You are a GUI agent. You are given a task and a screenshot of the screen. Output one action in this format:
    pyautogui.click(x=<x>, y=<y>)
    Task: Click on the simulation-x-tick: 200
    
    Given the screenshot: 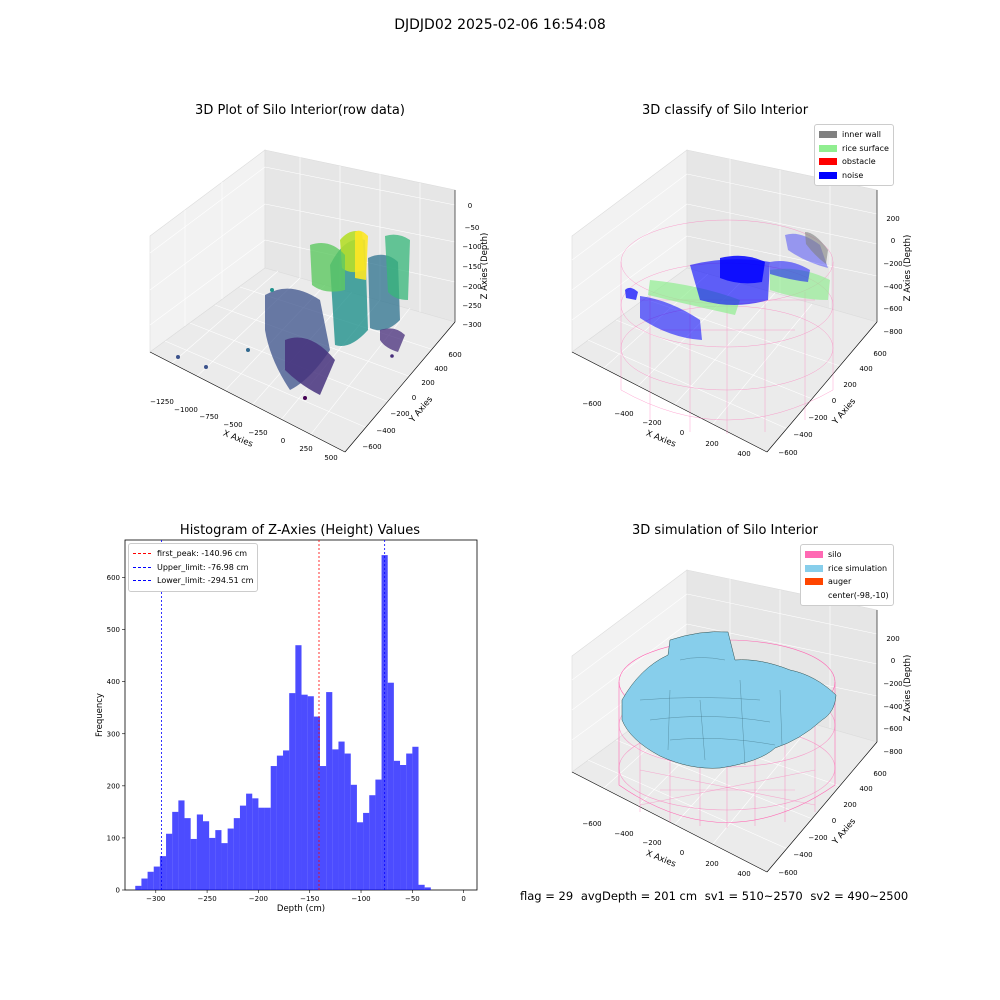 What is the action you would take?
    pyautogui.click(x=711, y=864)
    